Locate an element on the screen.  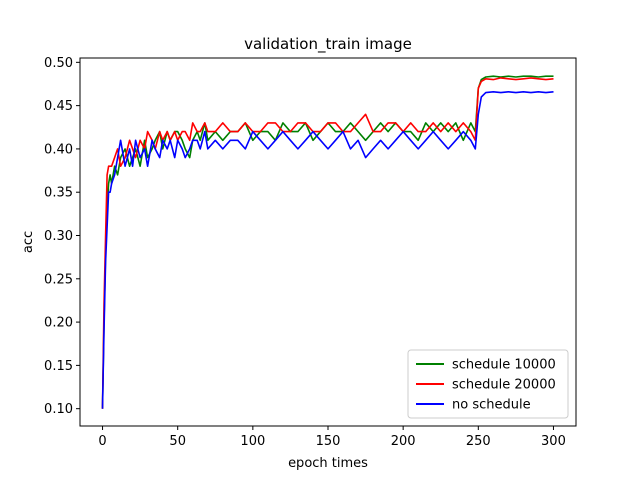
y-tick-label: 0.30 is located at coordinates (58, 236).